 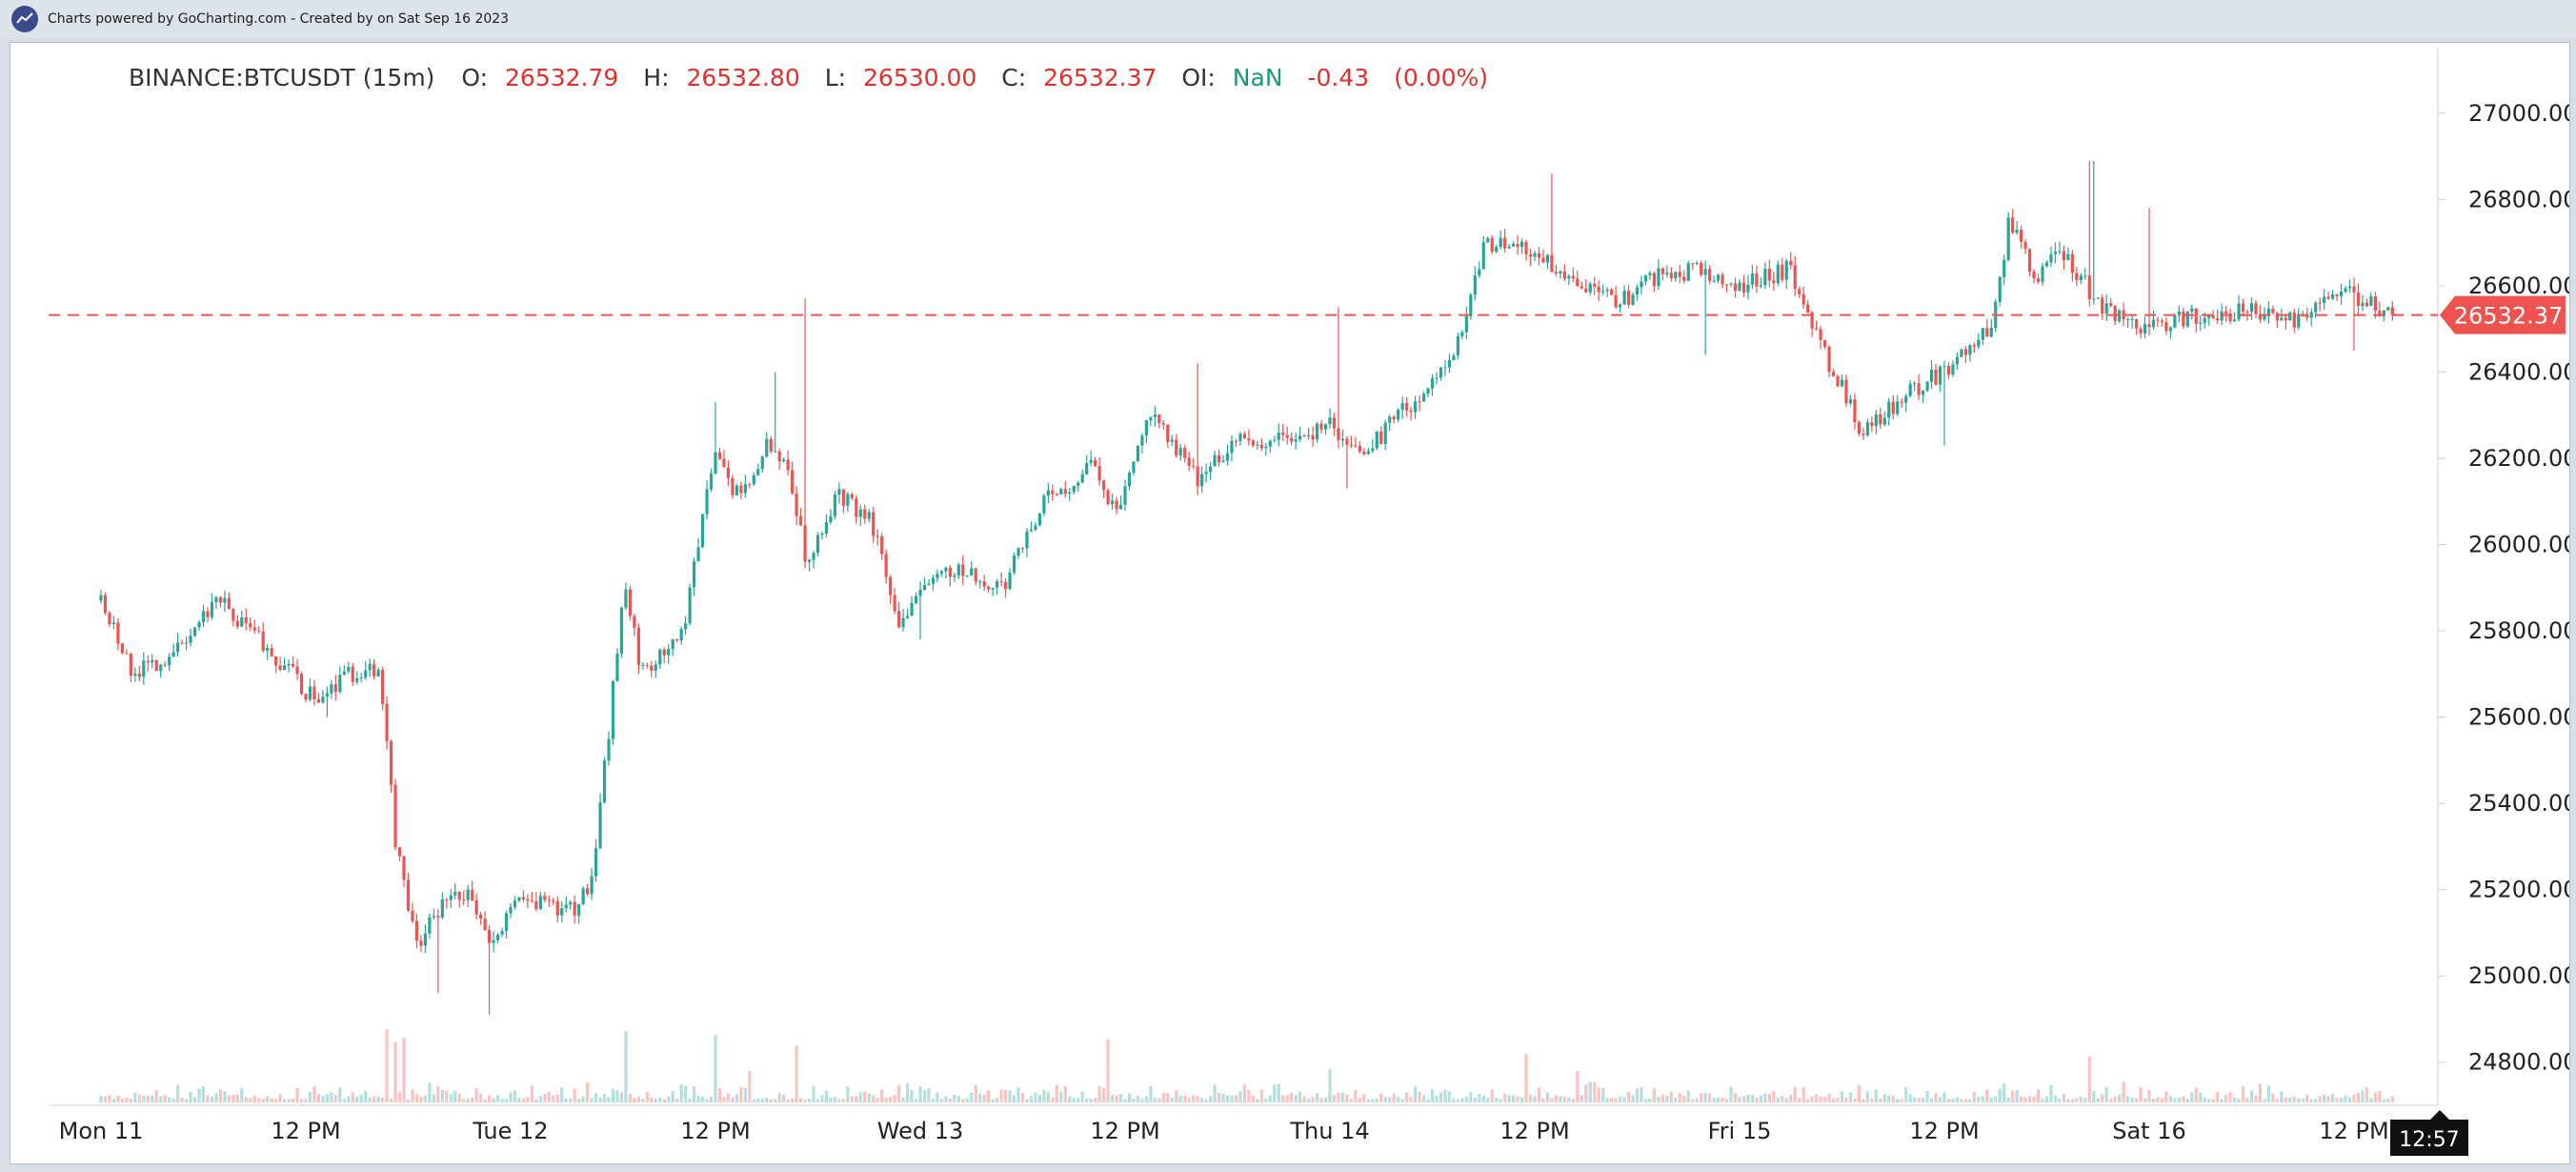 I want to click on high-label: H:, so click(x=656, y=77).